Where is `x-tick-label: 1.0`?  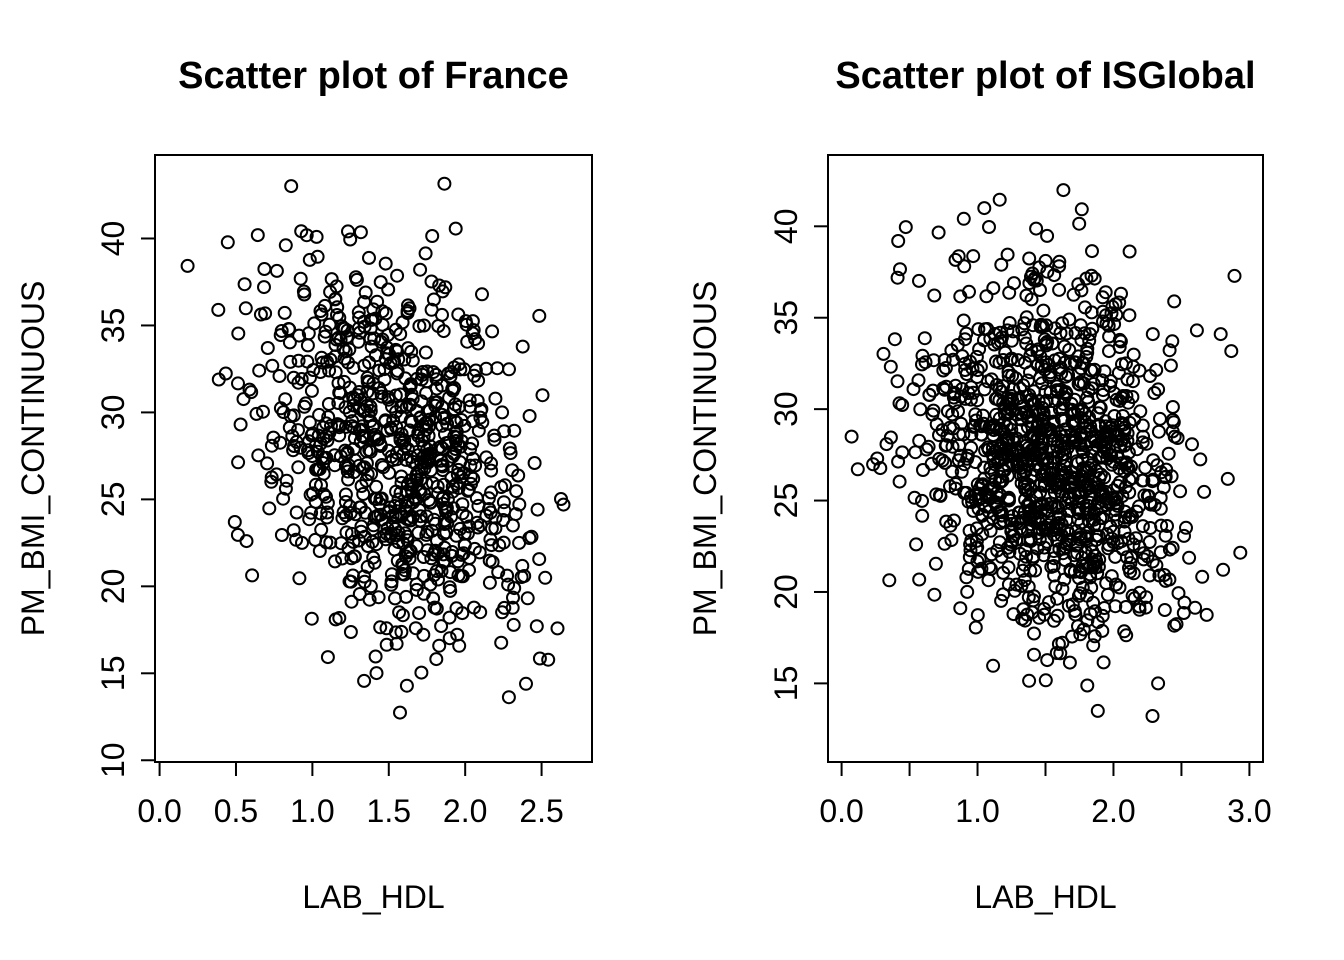
x-tick-label: 1.0 is located at coordinates (312, 811).